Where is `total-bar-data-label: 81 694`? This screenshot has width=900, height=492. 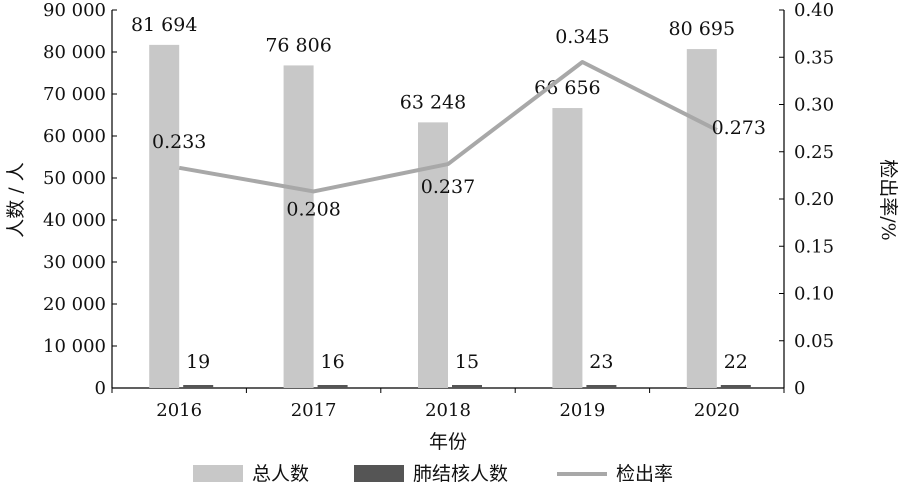 total-bar-data-label: 81 694 is located at coordinates (164, 25).